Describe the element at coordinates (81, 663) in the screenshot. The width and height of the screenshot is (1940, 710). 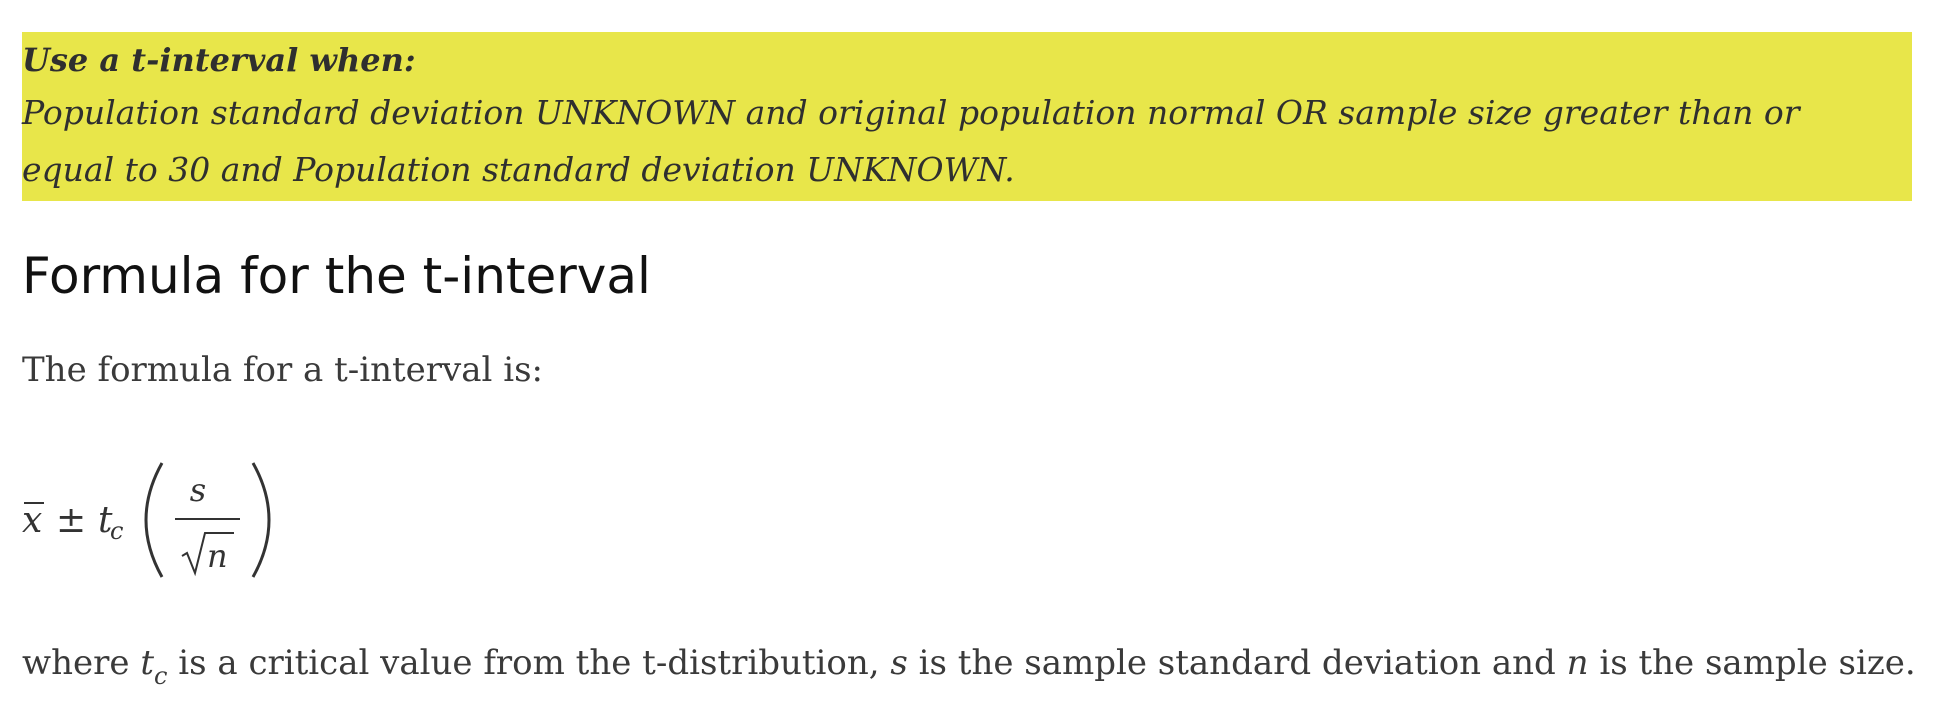
I see `explanation-part-1: where` at that location.